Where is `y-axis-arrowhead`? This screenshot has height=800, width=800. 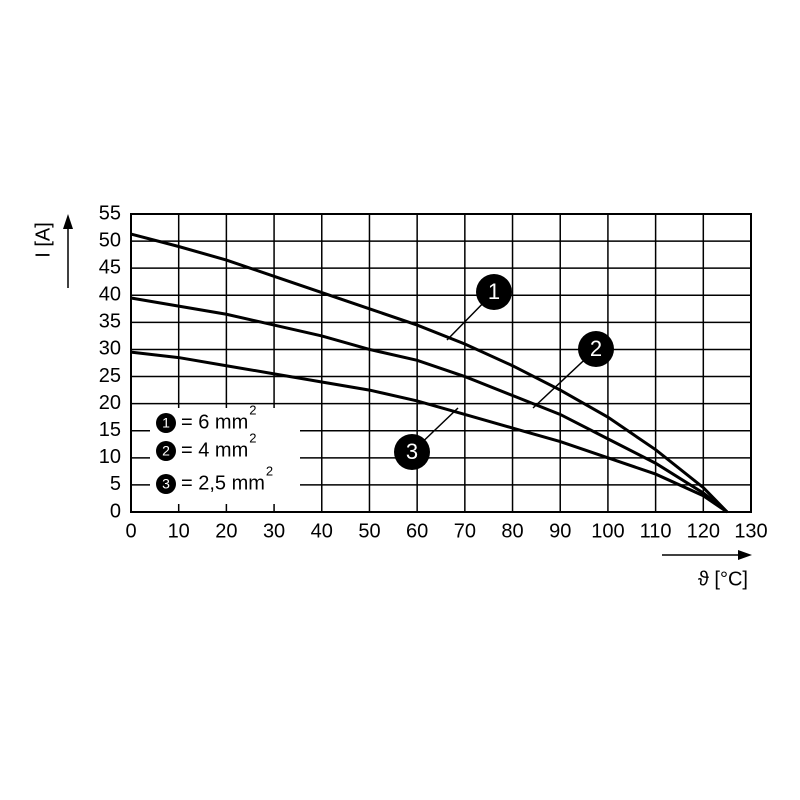 y-axis-arrowhead is located at coordinates (68, 221).